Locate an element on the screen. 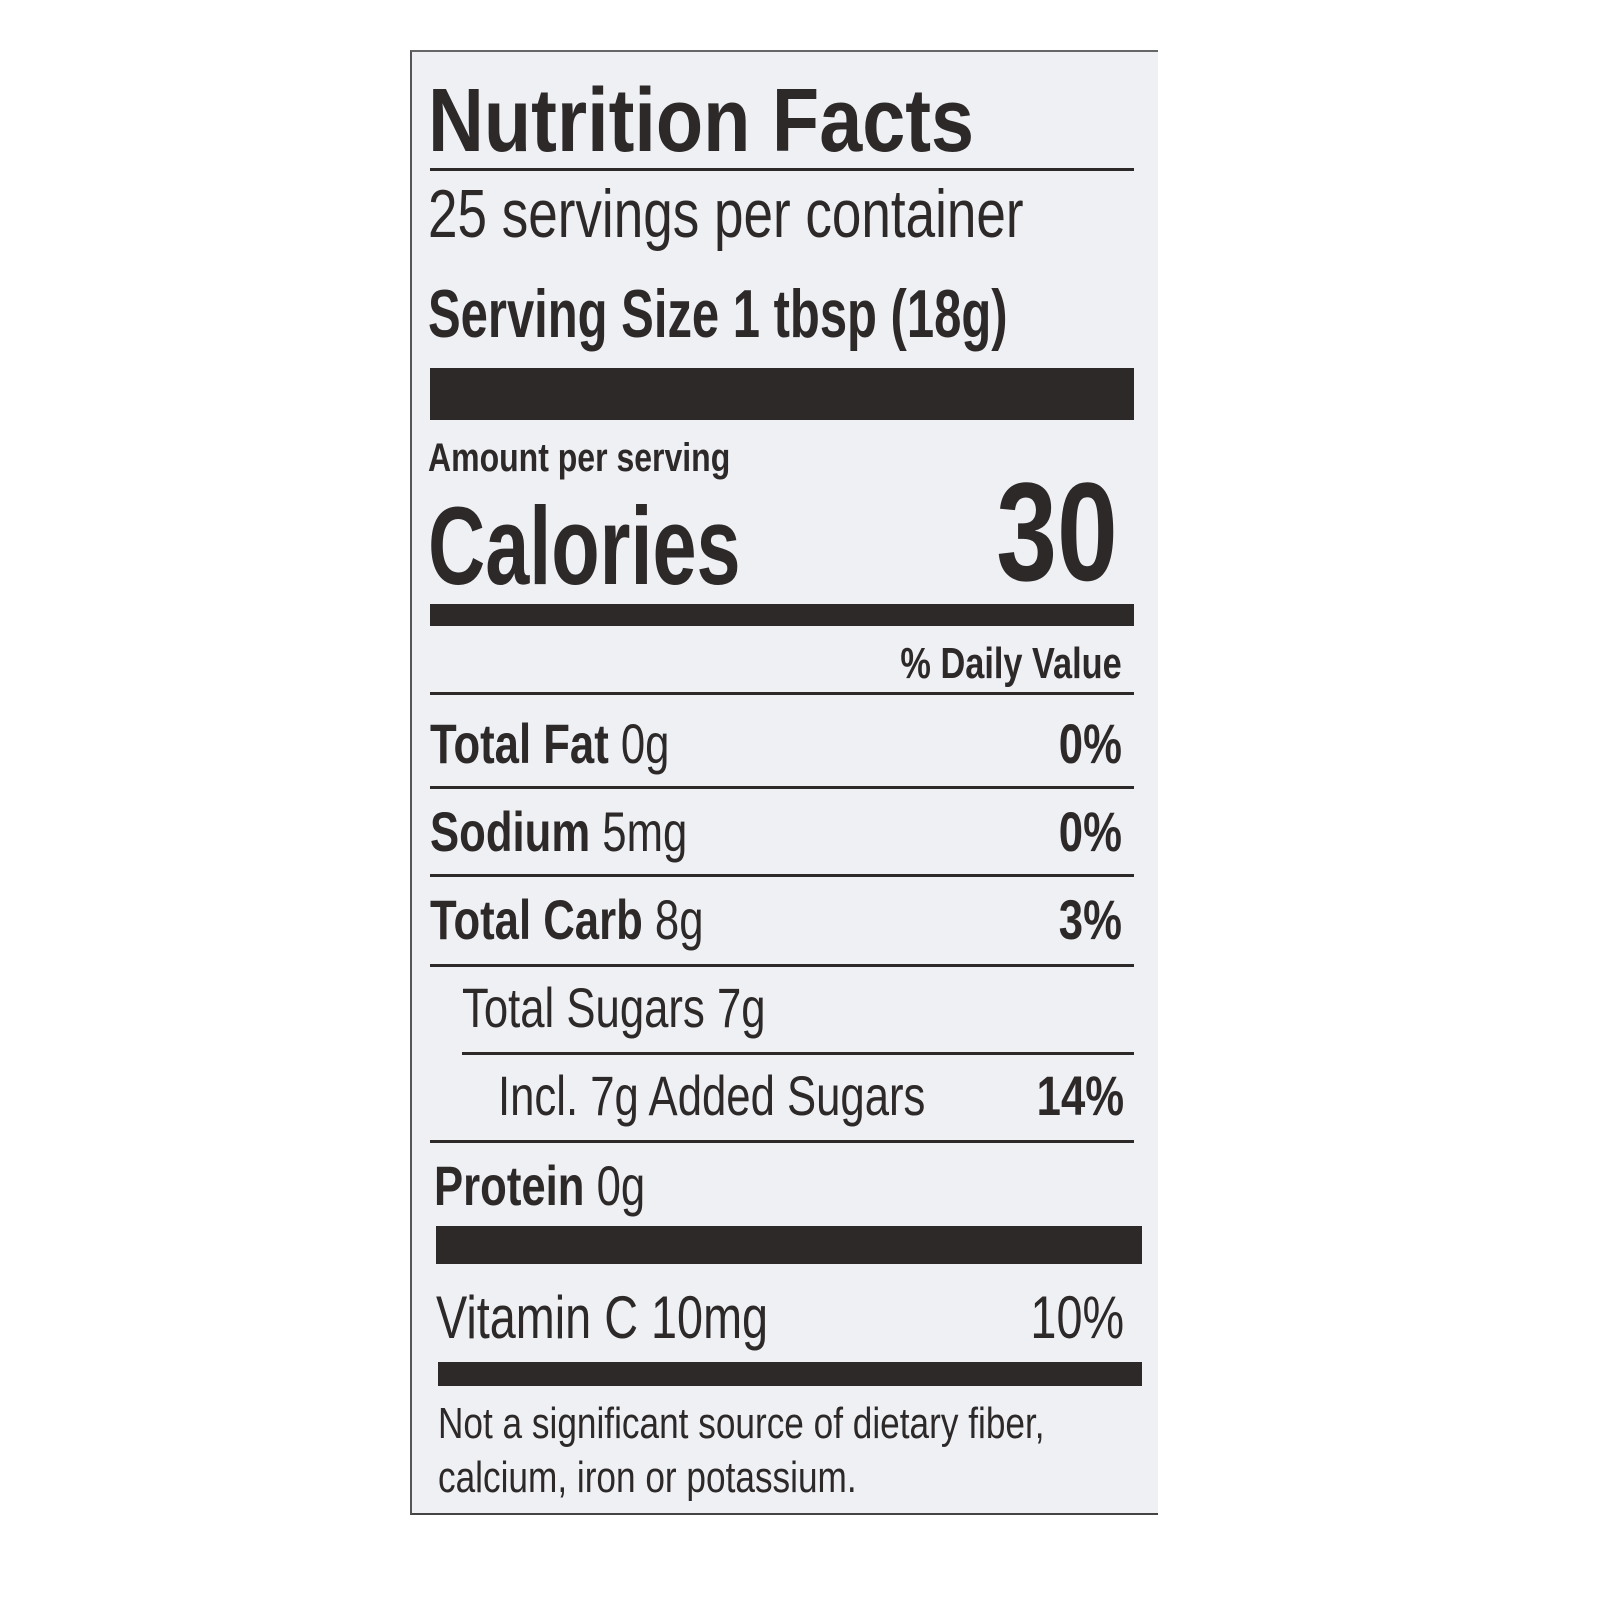 The width and height of the screenshot is (1600, 1600). nutrient-total-sugars: Total Sugars 7g is located at coordinates (614, 1008).